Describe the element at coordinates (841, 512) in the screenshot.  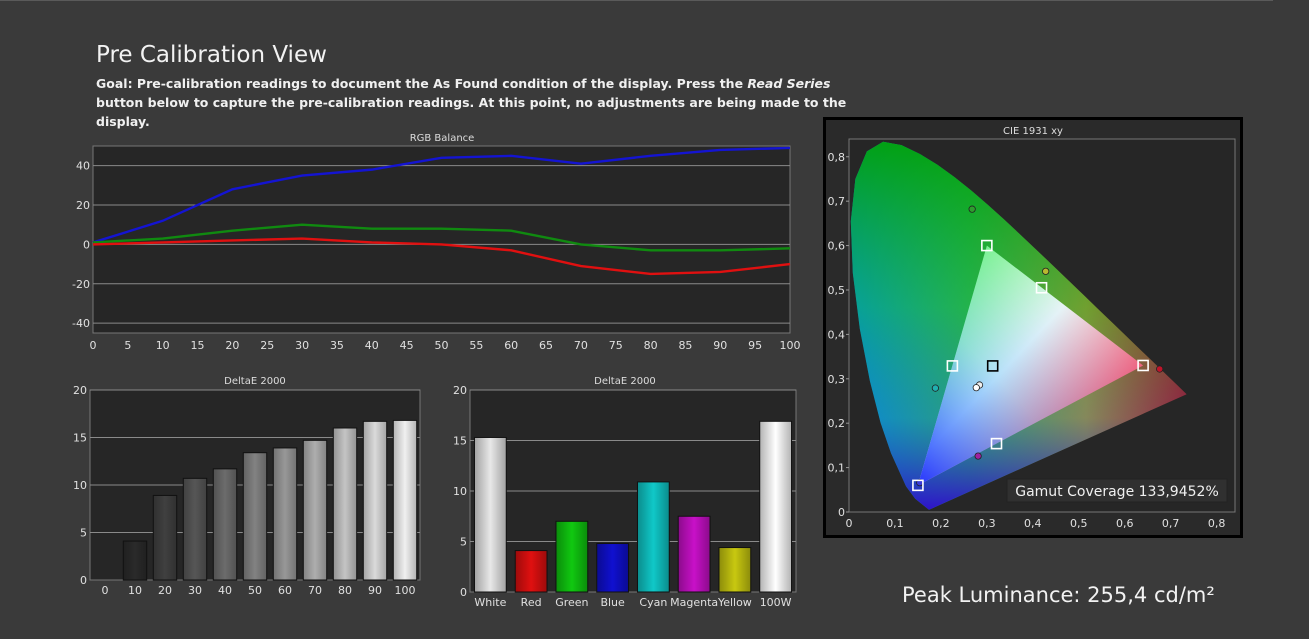
I see `cie-y-tick-label: 0` at that location.